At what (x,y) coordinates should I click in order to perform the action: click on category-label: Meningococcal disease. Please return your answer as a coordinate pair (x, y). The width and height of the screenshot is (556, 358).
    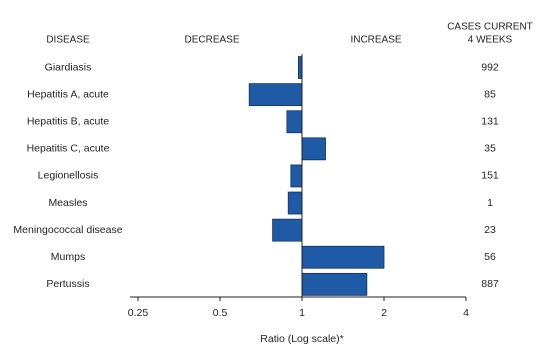
    Looking at the image, I should click on (67, 230).